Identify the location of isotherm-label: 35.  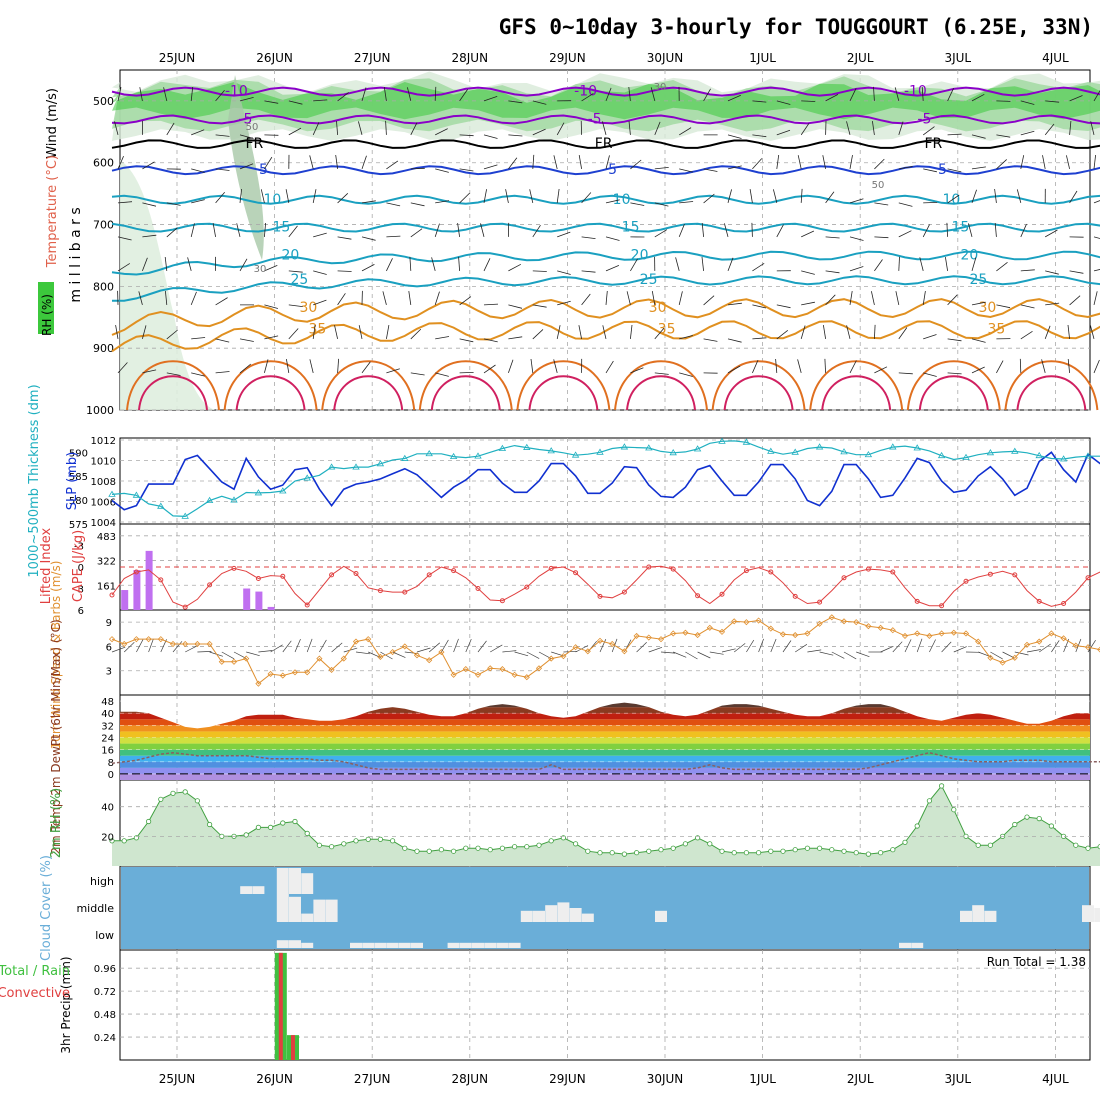
(667, 330).